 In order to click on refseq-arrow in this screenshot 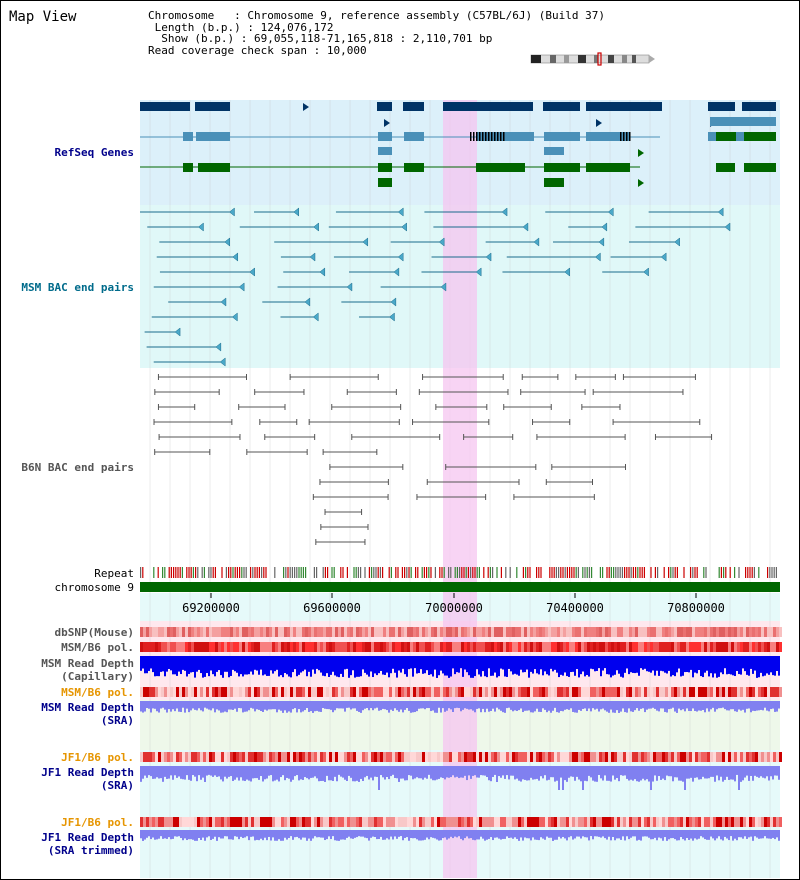, I will do `click(599, 123)`.